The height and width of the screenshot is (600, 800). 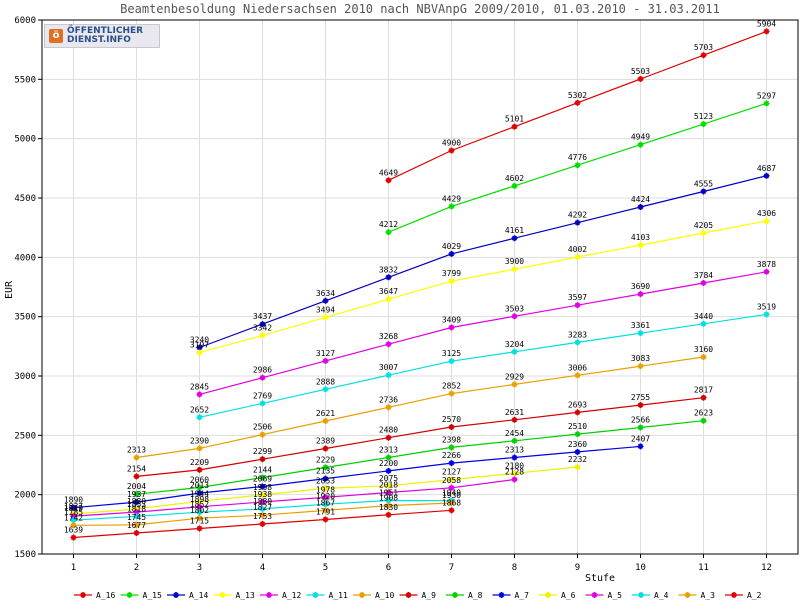 I want to click on x-tick-label: 10, so click(x=640, y=568).